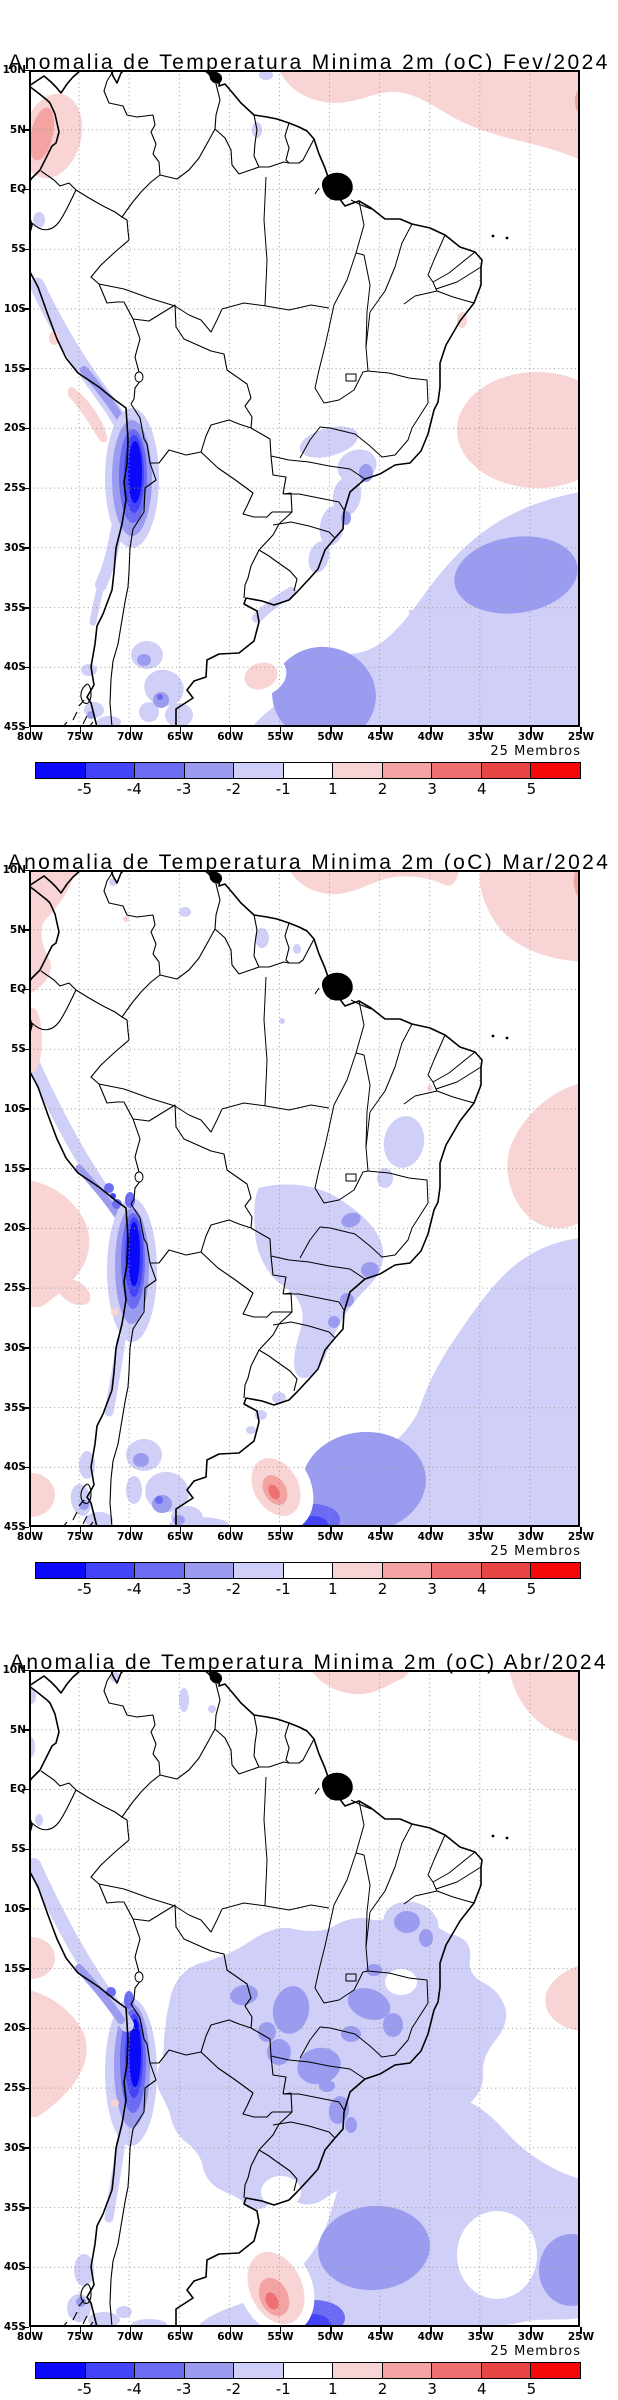  I want to click on lat-label-10n: 10N, so click(14, 870).